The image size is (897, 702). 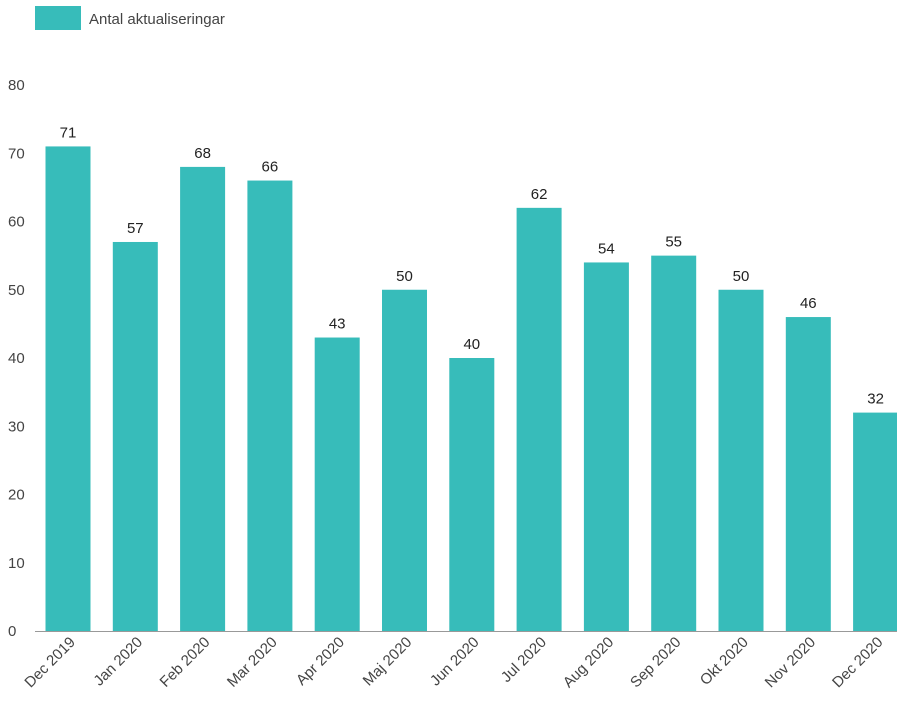 What do you see at coordinates (118, 662) in the screenshot?
I see `x-tick-label: Jan 2020` at bounding box center [118, 662].